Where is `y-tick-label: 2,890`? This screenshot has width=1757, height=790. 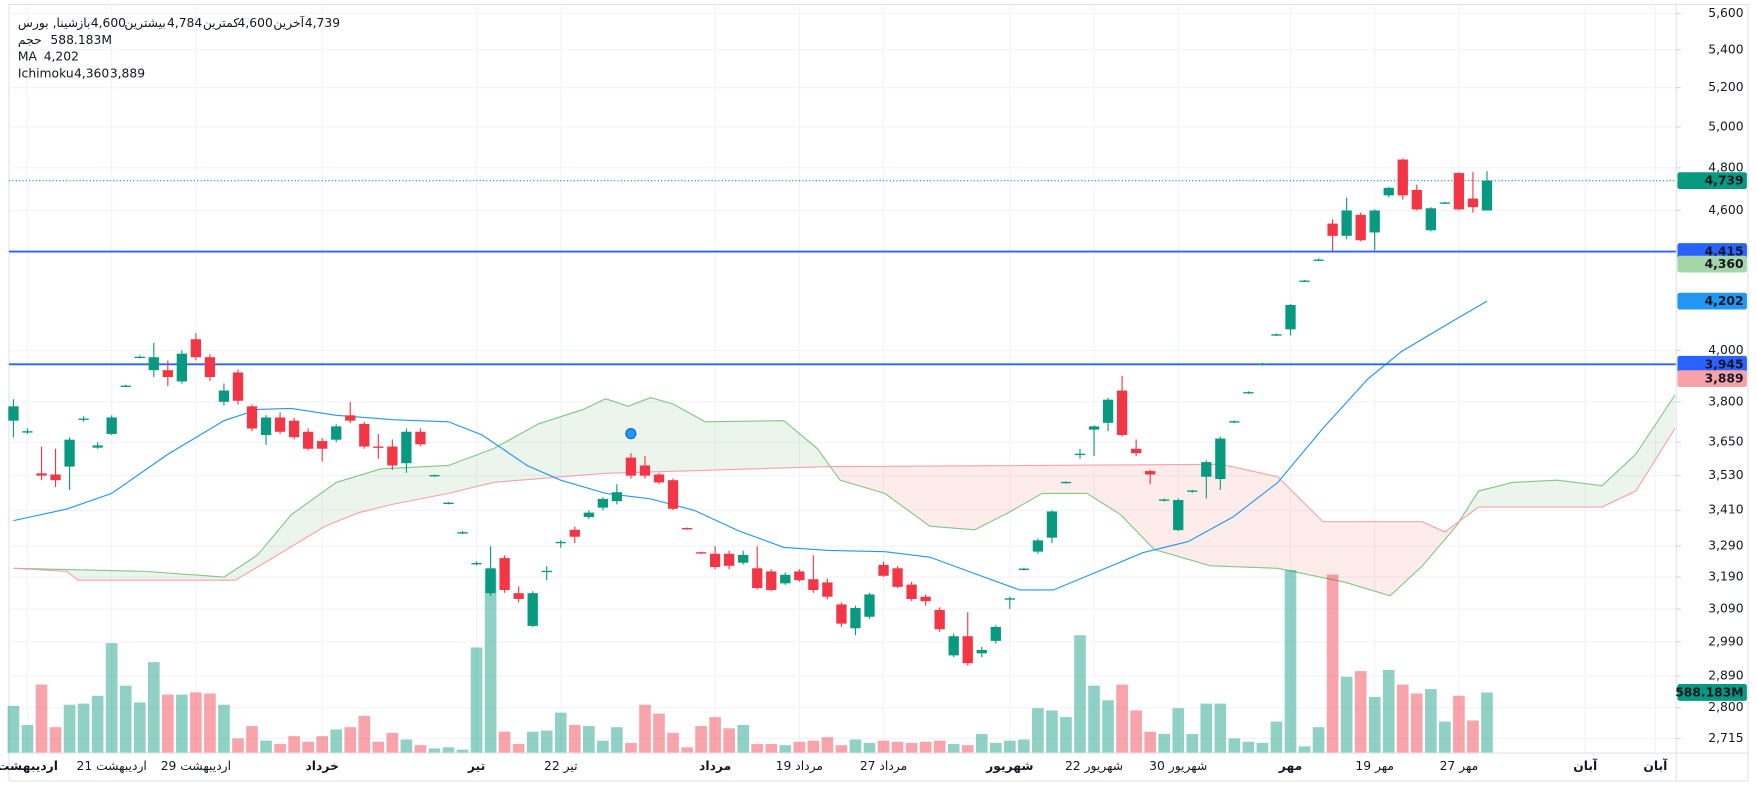
y-tick-label: 2,890 is located at coordinates (1725, 675).